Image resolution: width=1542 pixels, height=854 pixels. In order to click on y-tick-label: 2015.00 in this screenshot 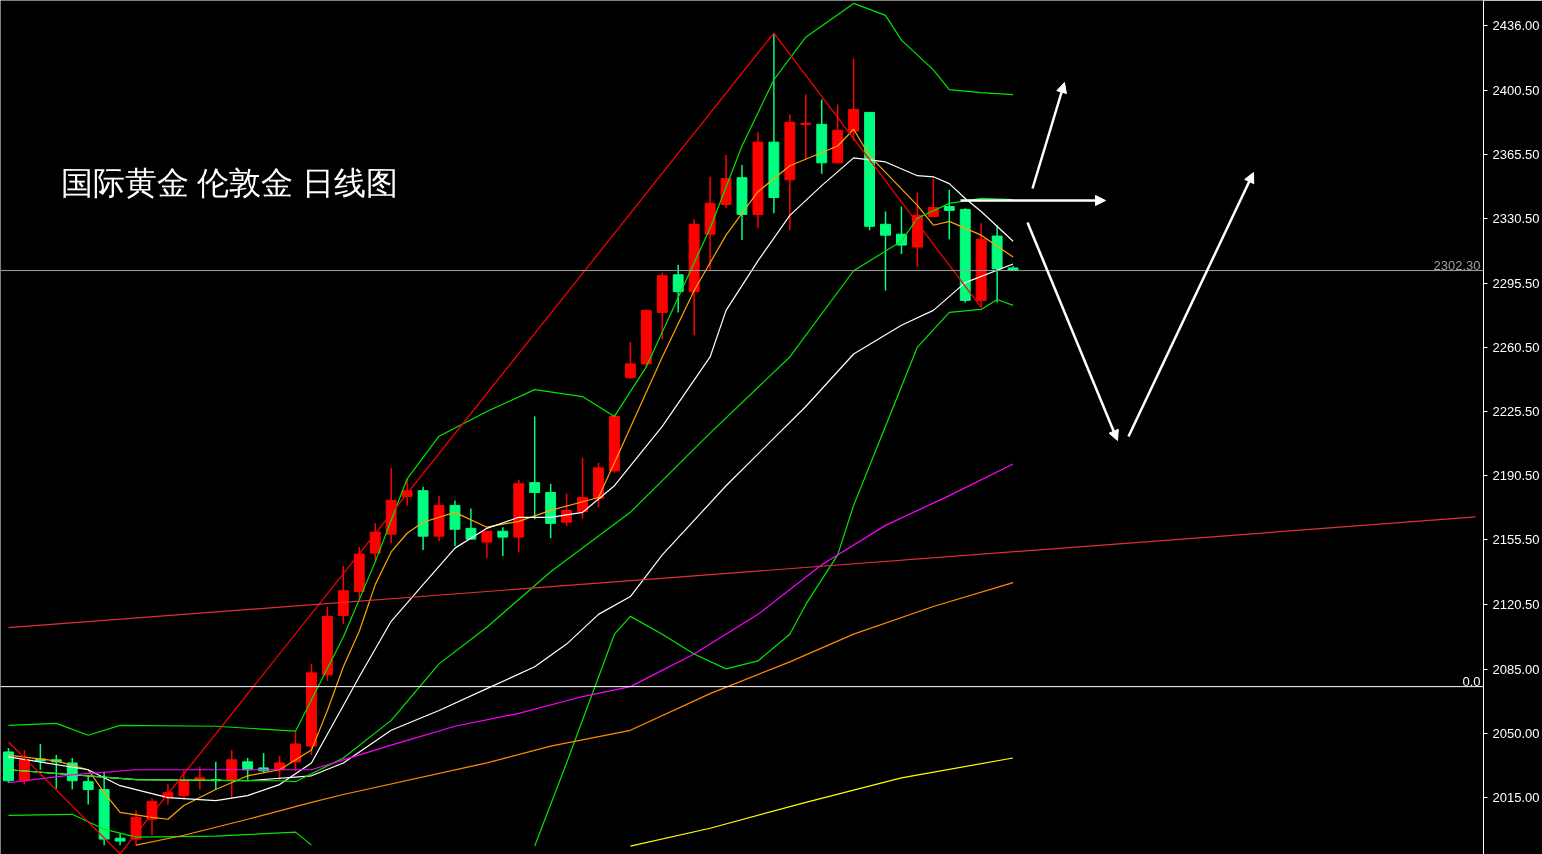, I will do `click(1516, 798)`.